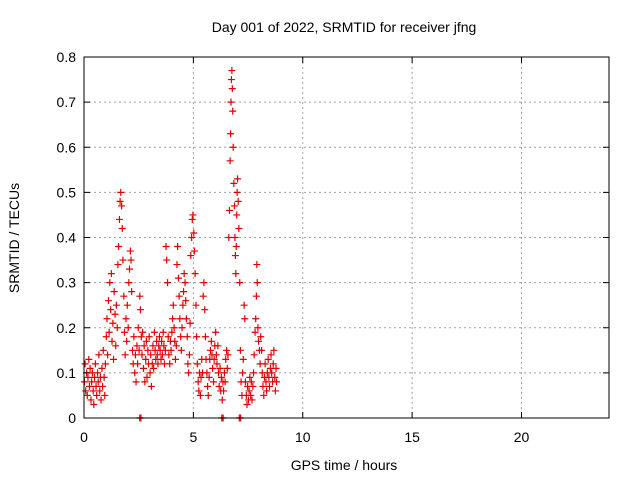 This screenshot has width=640, height=480. I want to click on y-tick-label: 0.8, so click(67, 57).